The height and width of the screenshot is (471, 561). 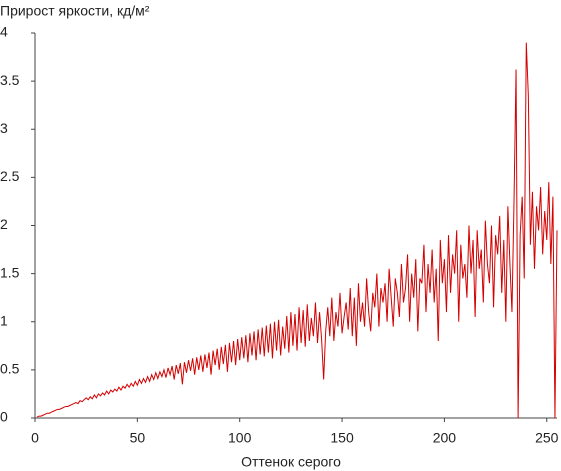 What do you see at coordinates (4, 128) in the screenshot?
I see `y-tick-label: 3` at bounding box center [4, 128].